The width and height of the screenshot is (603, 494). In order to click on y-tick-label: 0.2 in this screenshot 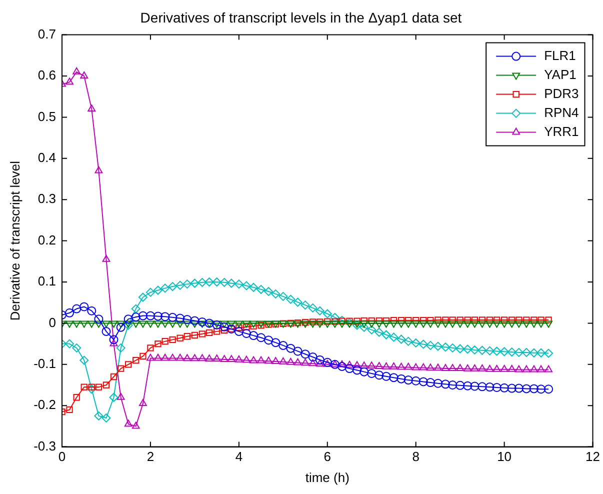, I will do `click(47, 240)`.